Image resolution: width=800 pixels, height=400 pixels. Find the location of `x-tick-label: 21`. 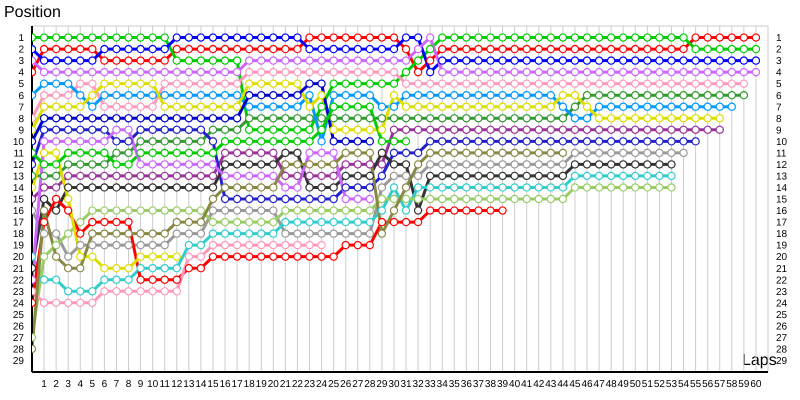

x-tick-label: 21 is located at coordinates (286, 384).